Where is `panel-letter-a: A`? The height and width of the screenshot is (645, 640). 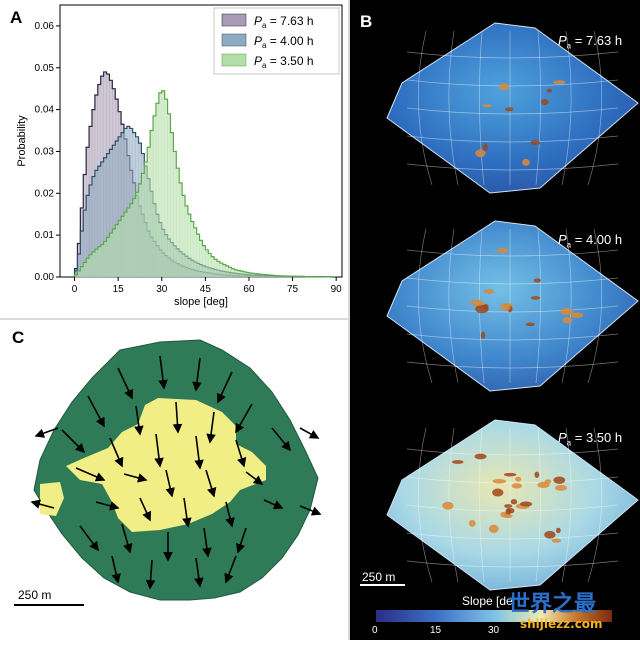
panel-letter-a: A is located at coordinates (16, 18).